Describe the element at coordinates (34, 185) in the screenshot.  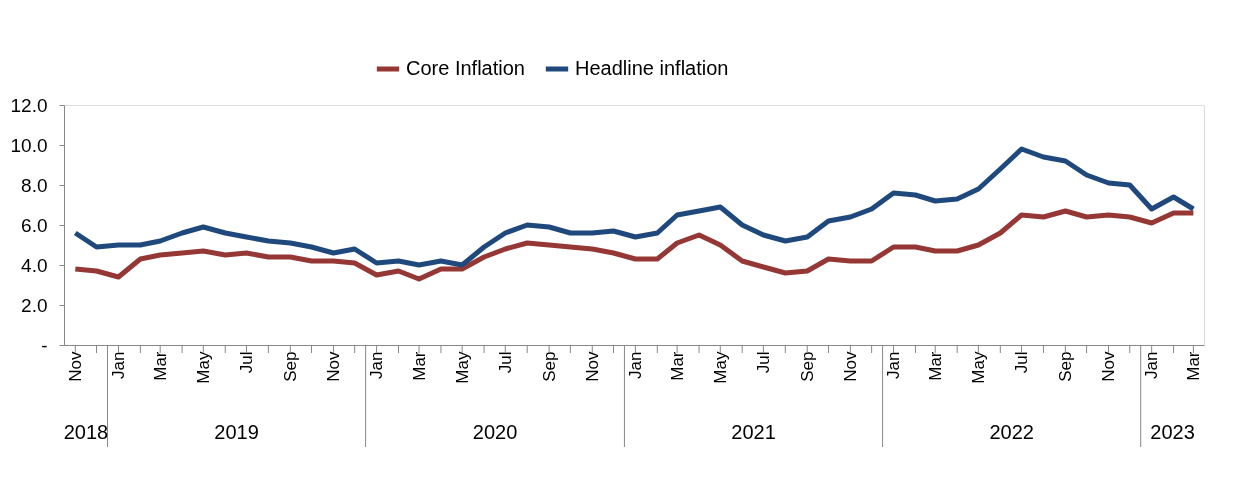
I see `y-tick-label: 8.0` at that location.